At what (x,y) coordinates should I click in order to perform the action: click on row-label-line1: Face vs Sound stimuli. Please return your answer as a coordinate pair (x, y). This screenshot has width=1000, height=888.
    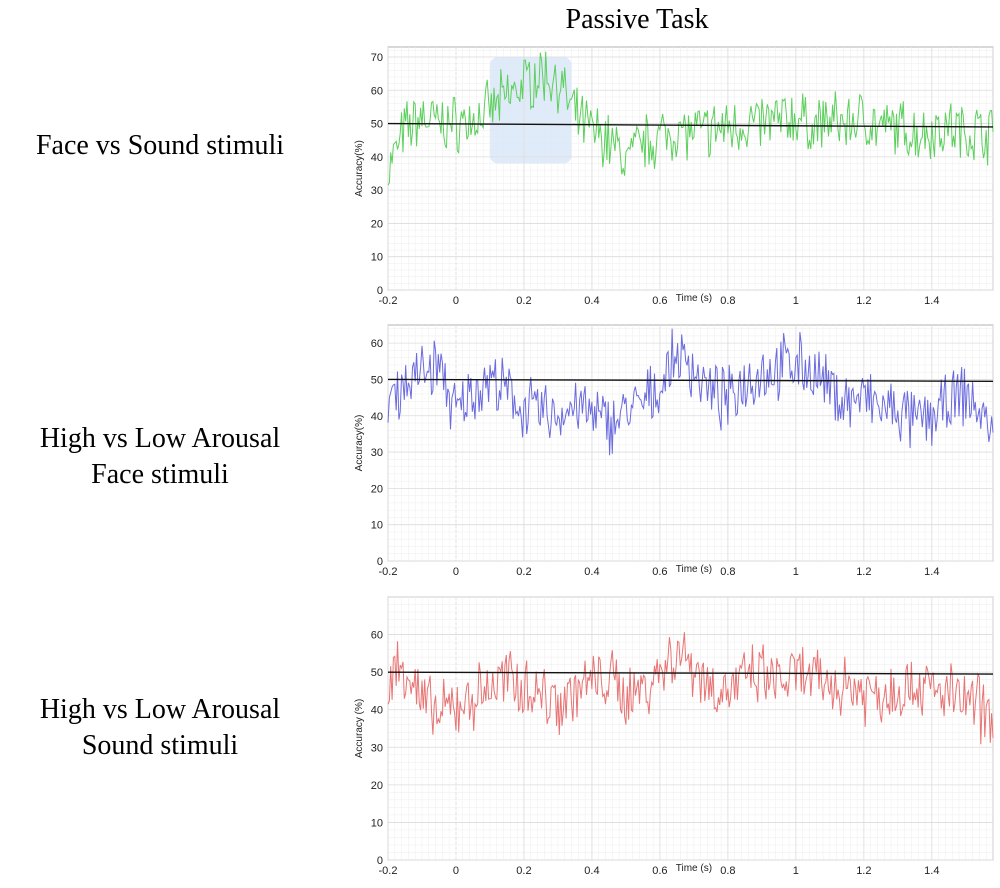
    Looking at the image, I should click on (160, 145).